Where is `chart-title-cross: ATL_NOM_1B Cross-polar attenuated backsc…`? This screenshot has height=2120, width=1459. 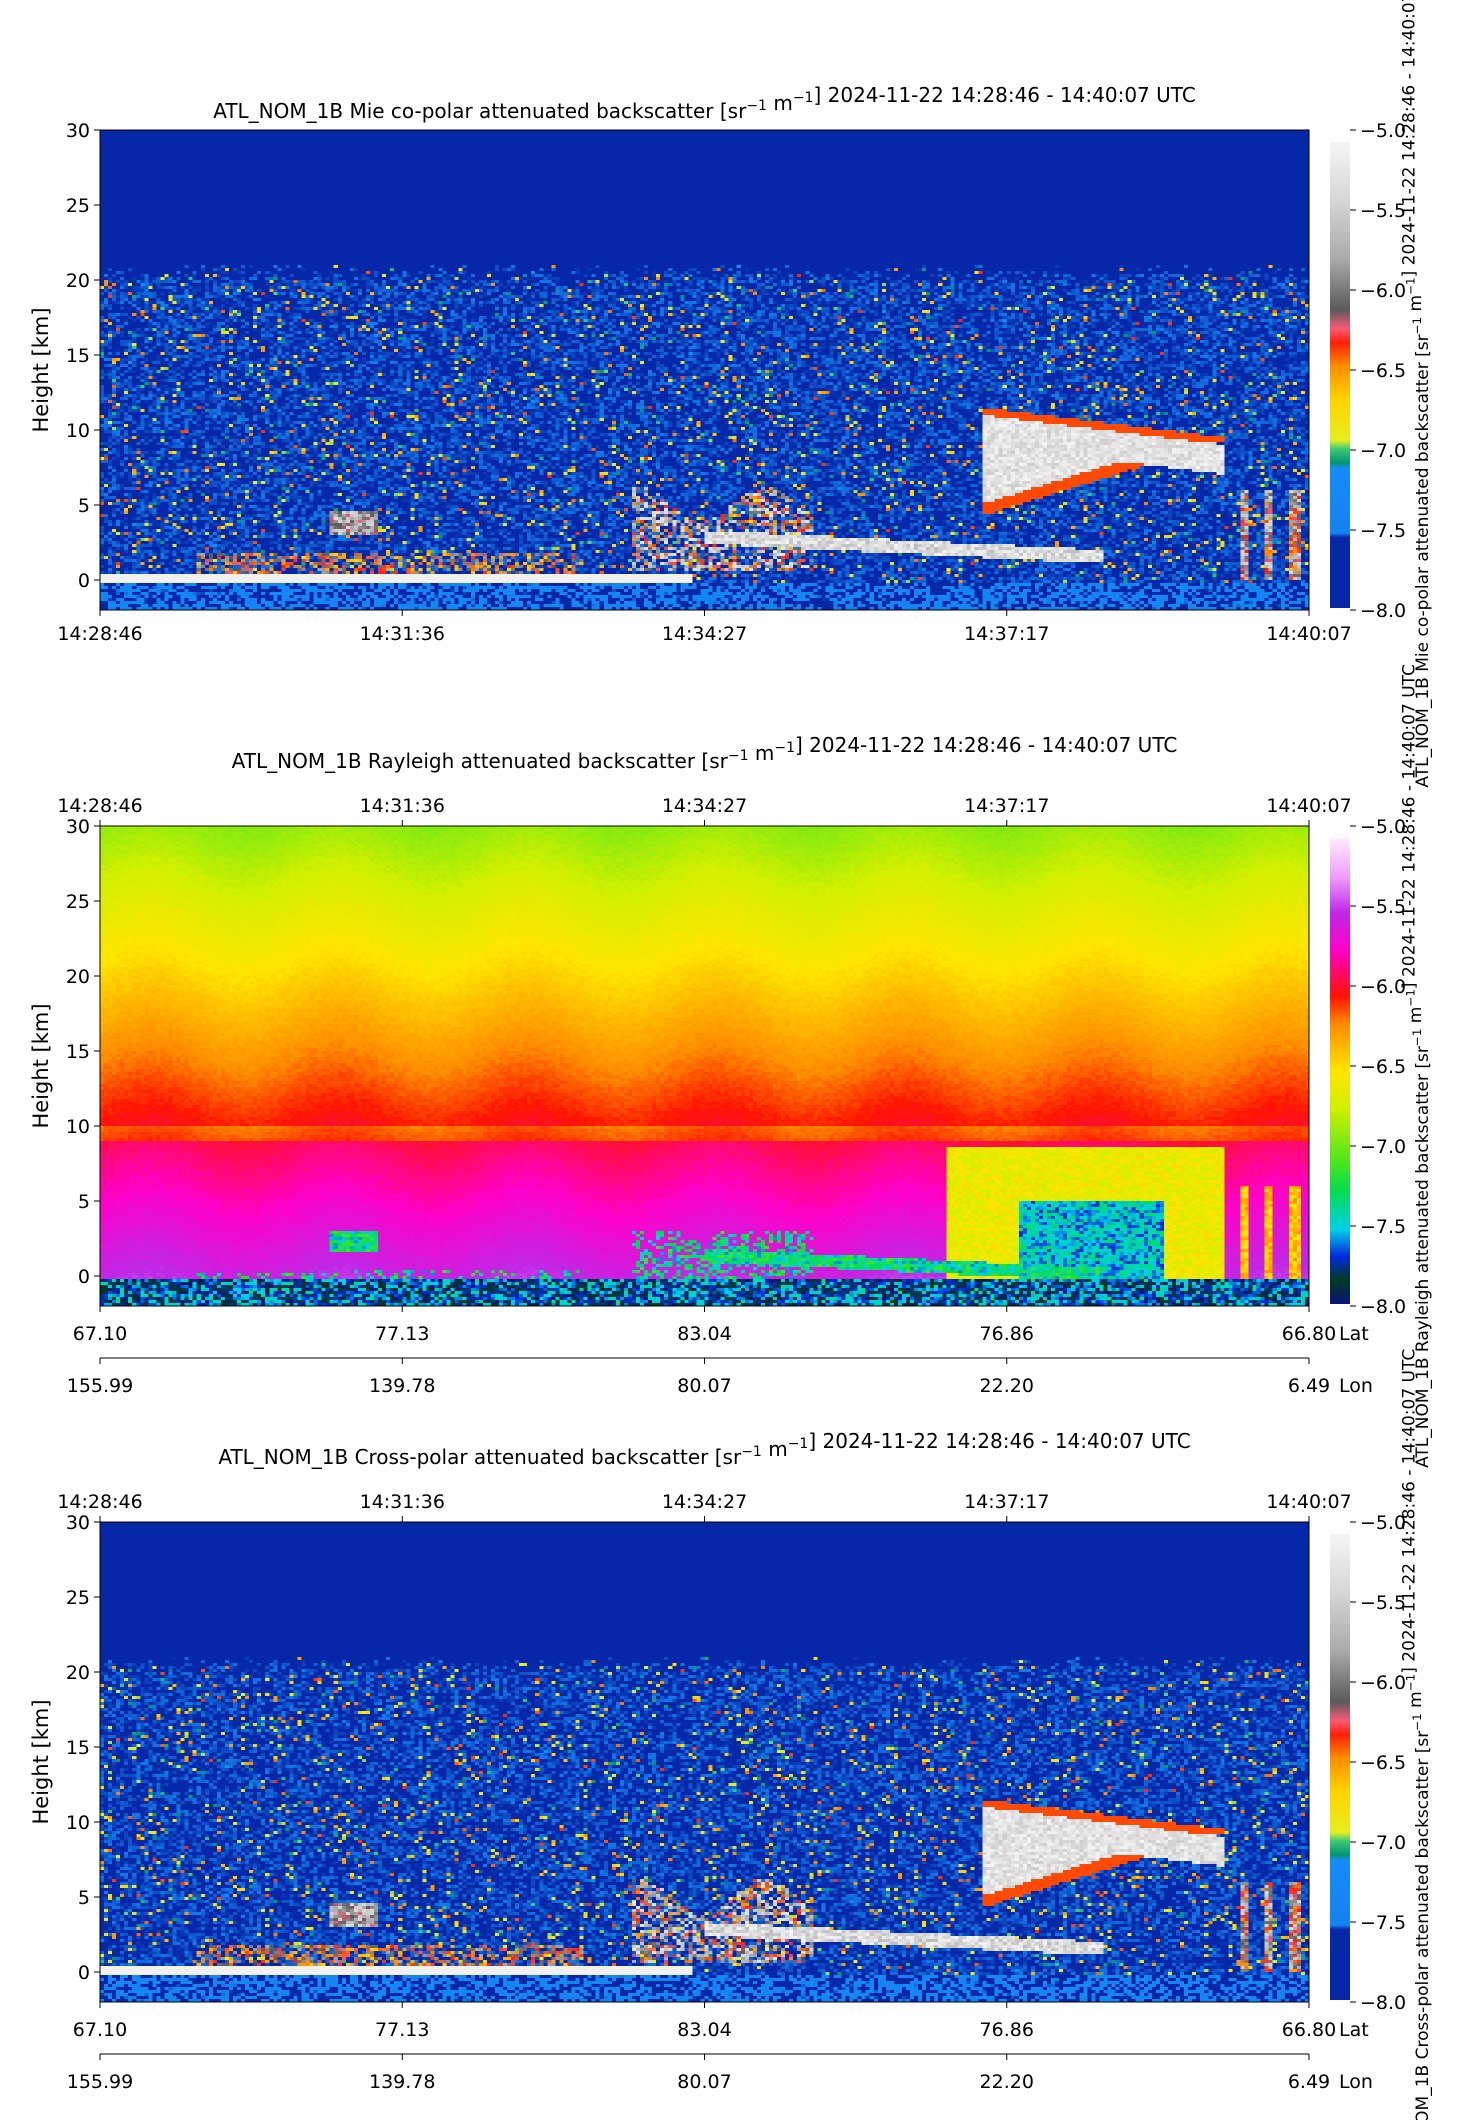 chart-title-cross: ATL_NOM_1B Cross-polar attenuated backsc… is located at coordinates (704, 1449).